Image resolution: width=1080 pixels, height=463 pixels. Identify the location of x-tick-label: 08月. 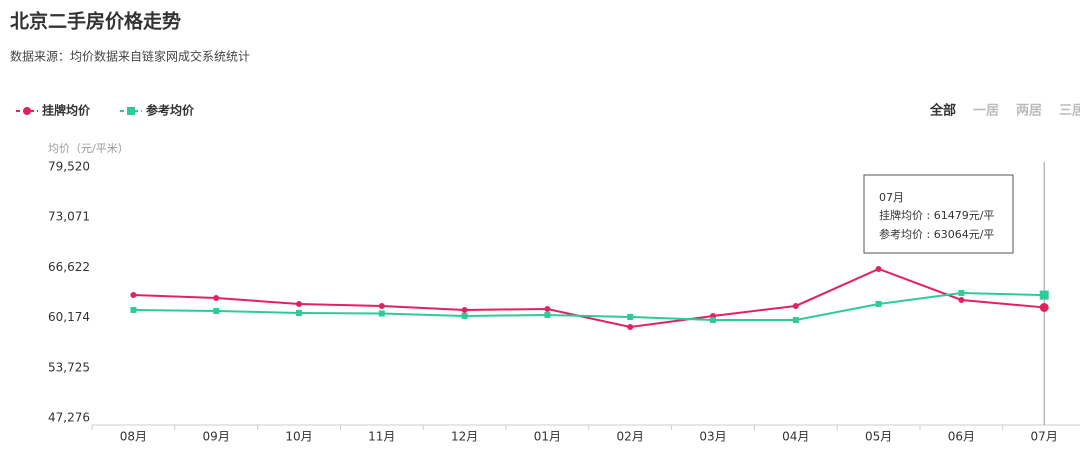
(133, 437).